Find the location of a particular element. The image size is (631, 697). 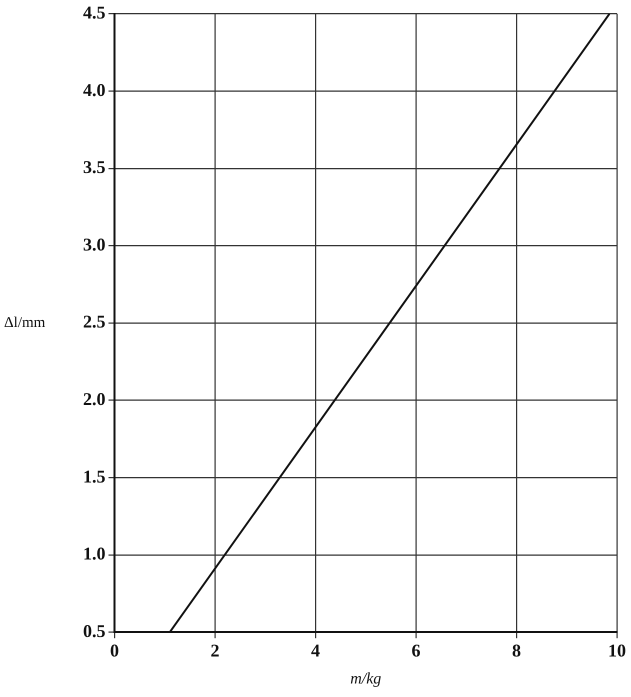

y-tick-label: 1.0 is located at coordinates (94, 554).